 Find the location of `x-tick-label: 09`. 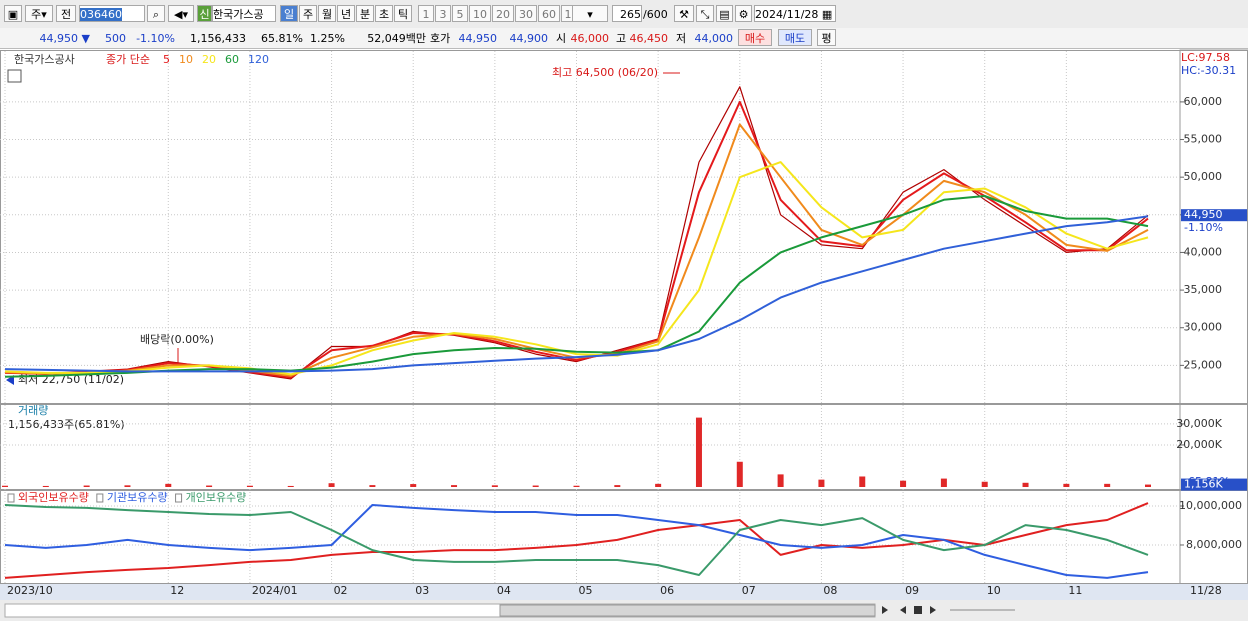

x-tick-label: 09 is located at coordinates (912, 590).